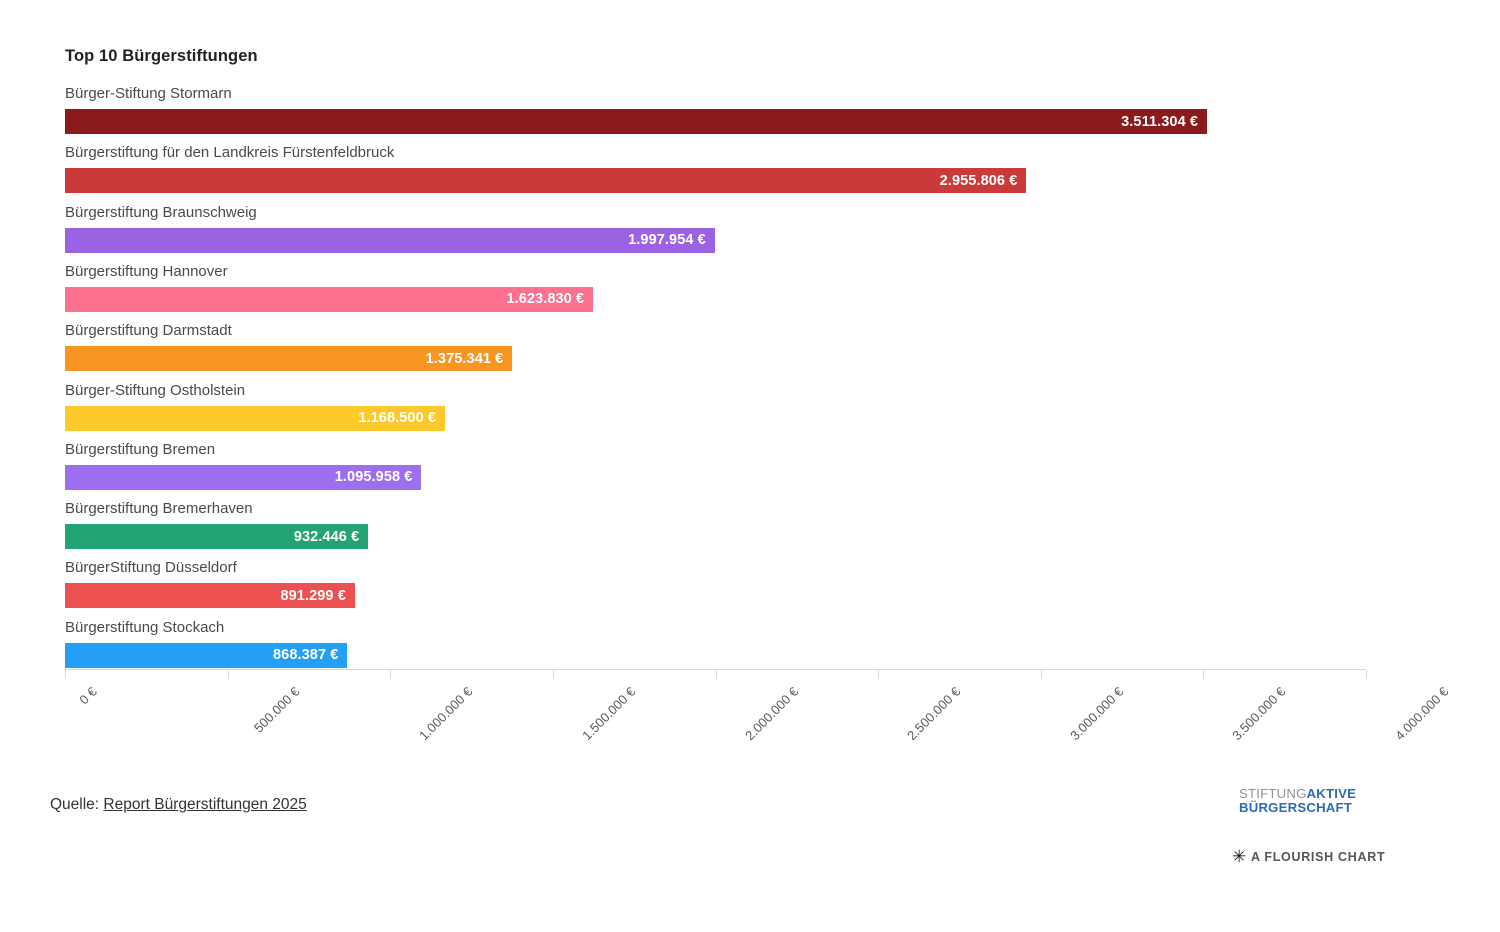 The height and width of the screenshot is (932, 1500). I want to click on bar-row: Bürgerstiftung Stockach 868.387 €, so click(715, 647).